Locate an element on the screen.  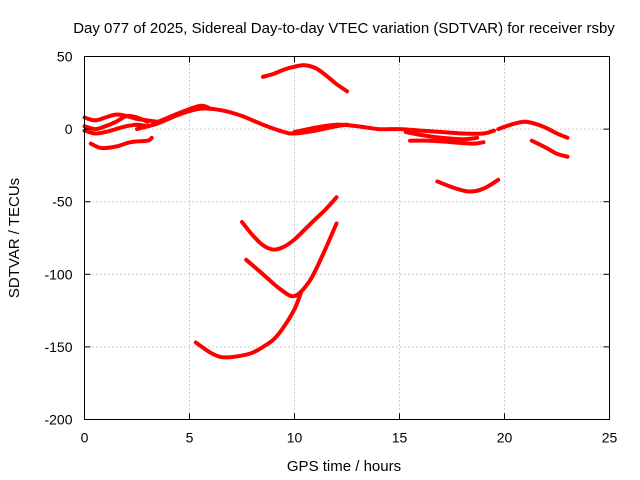
x-tick-label: 5 is located at coordinates (190, 438).